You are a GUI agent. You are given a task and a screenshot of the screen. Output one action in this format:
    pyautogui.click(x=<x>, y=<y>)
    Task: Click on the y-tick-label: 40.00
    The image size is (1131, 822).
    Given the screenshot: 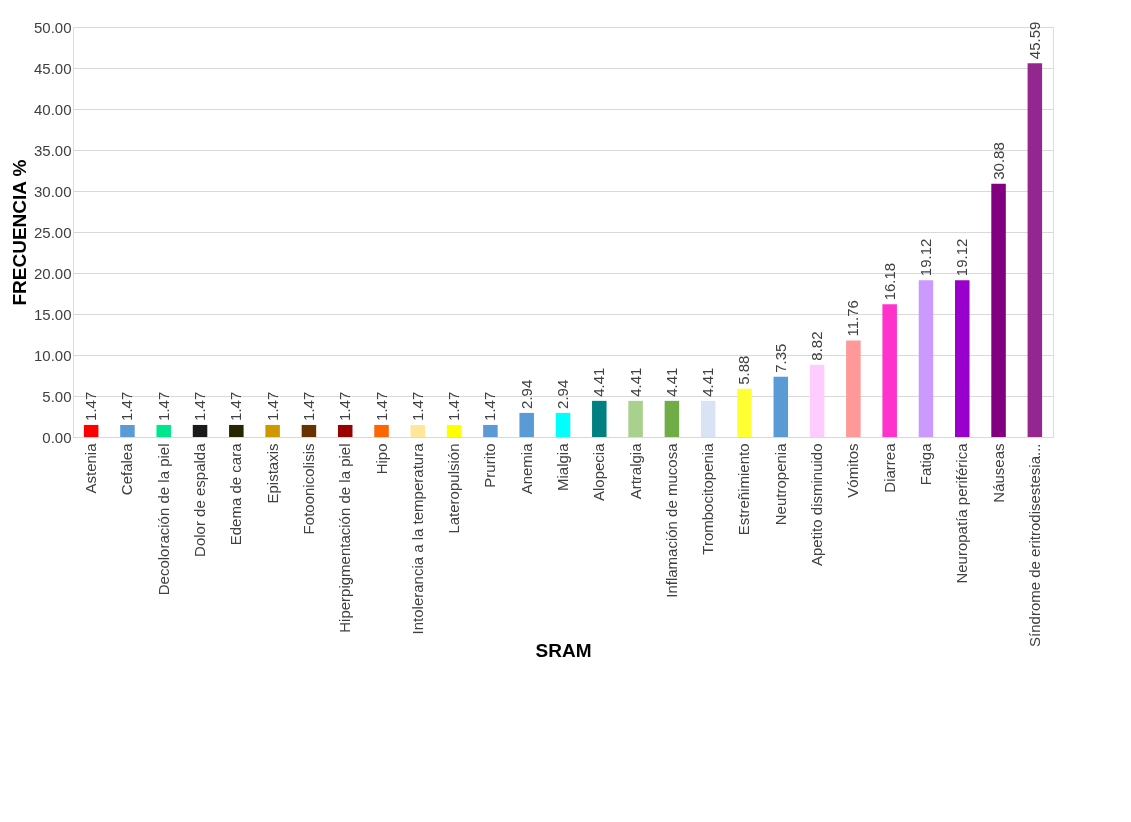 What is the action you would take?
    pyautogui.click(x=52, y=109)
    